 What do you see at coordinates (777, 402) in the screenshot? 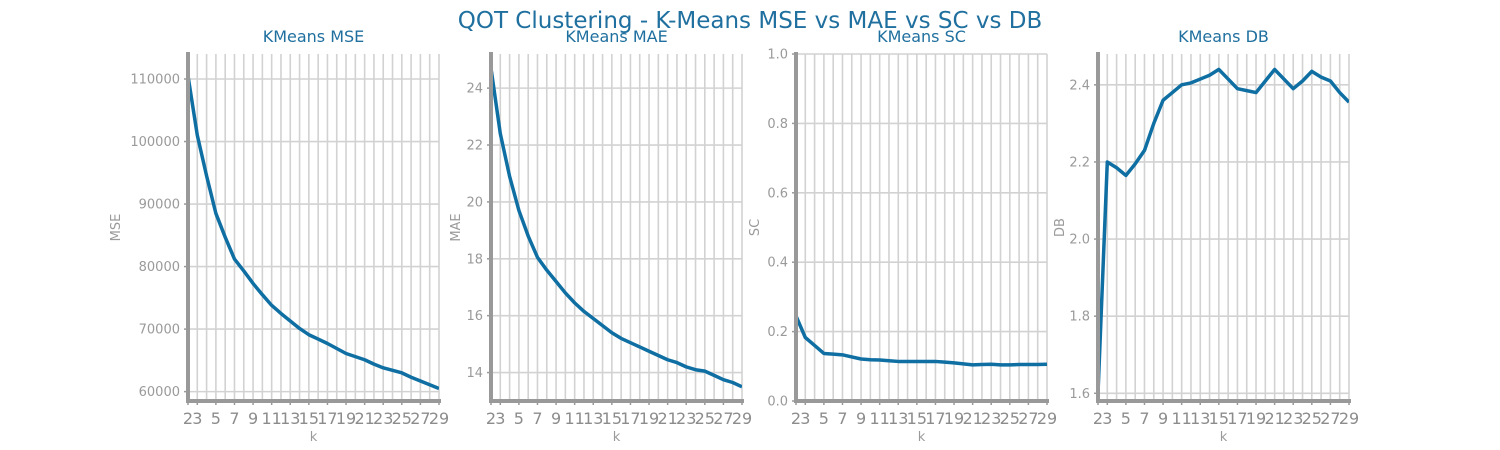
I see `y-tick-label: 0.0` at bounding box center [777, 402].